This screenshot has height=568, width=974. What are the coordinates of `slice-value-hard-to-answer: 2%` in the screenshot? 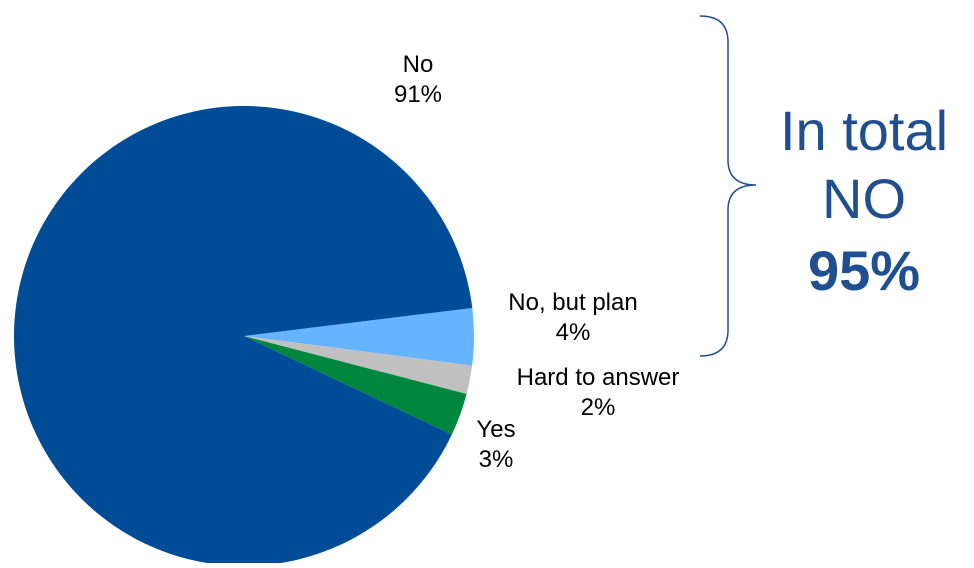 It's located at (598, 407).